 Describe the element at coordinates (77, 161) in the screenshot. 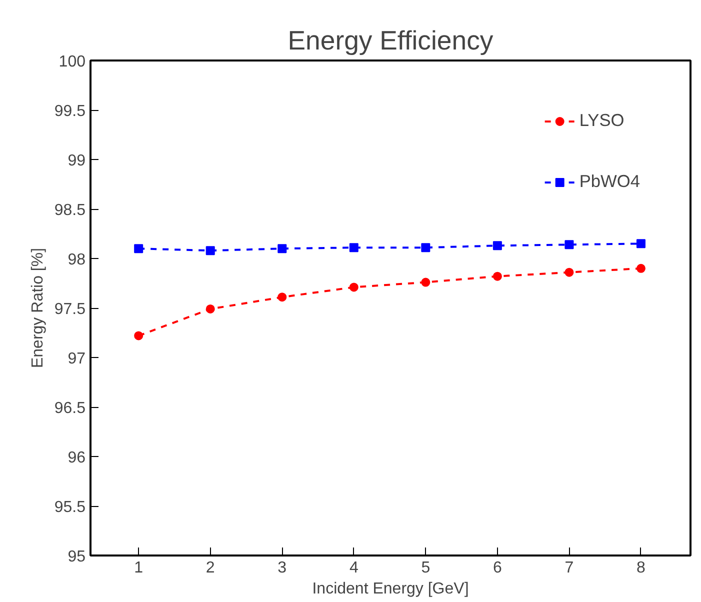

I see `y-tick-label: 99` at that location.